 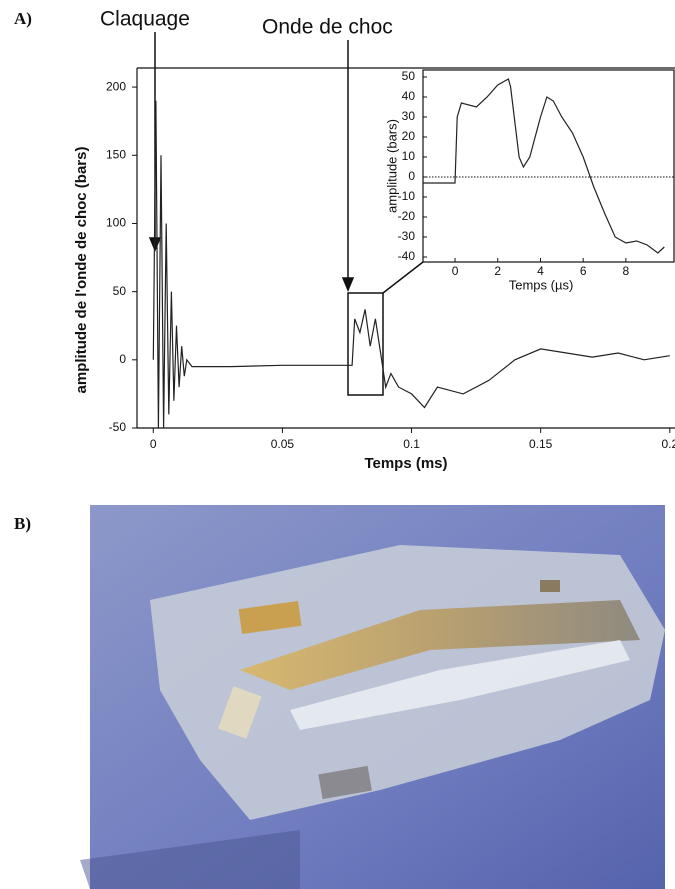 I want to click on panel-label: B), so click(x=22, y=523).